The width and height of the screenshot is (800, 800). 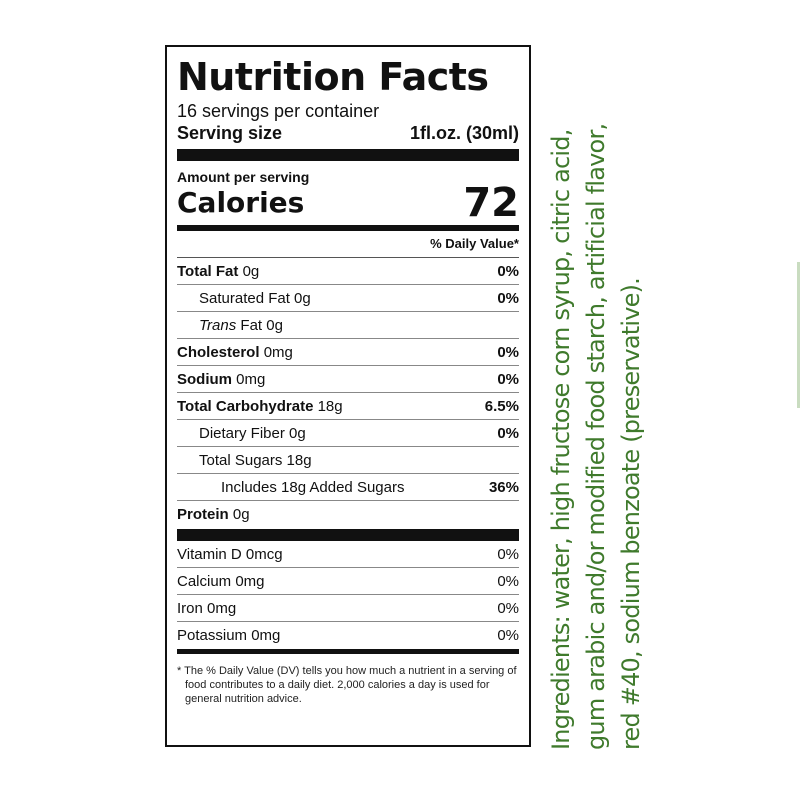 What do you see at coordinates (218, 325) in the screenshot?
I see `nutrient-label-italic: Trans` at bounding box center [218, 325].